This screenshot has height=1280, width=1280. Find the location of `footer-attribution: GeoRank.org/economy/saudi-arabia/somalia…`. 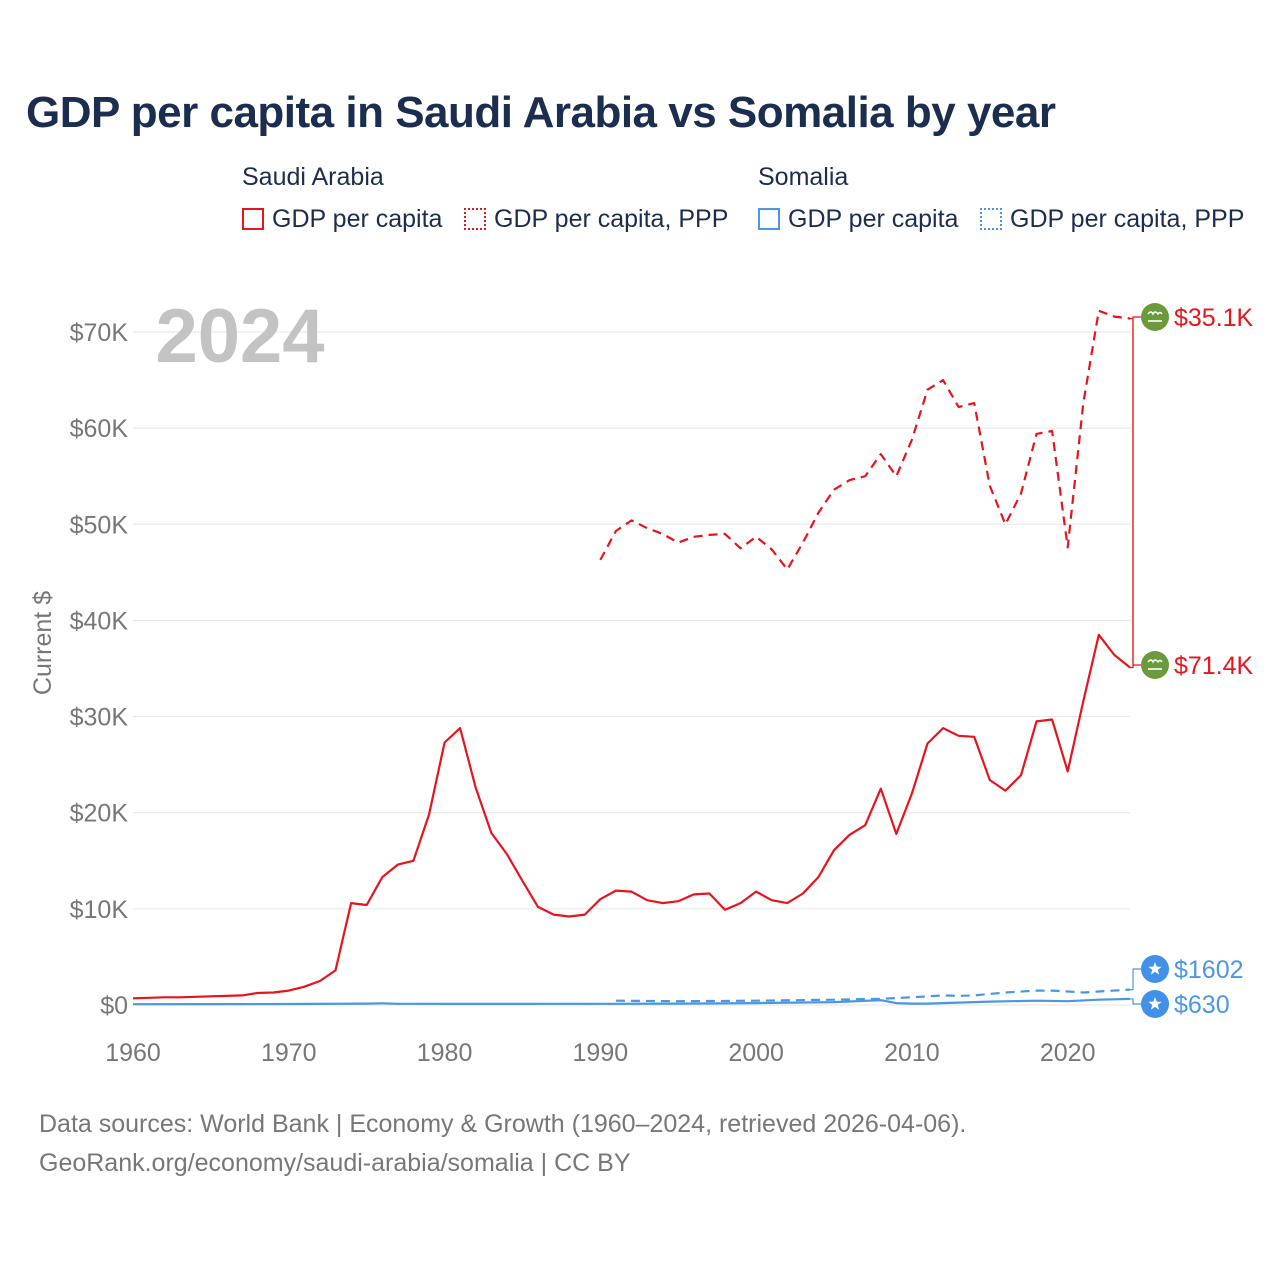

footer-attribution: GeoRank.org/economy/saudi-arabia/somalia… is located at coordinates (335, 1163).